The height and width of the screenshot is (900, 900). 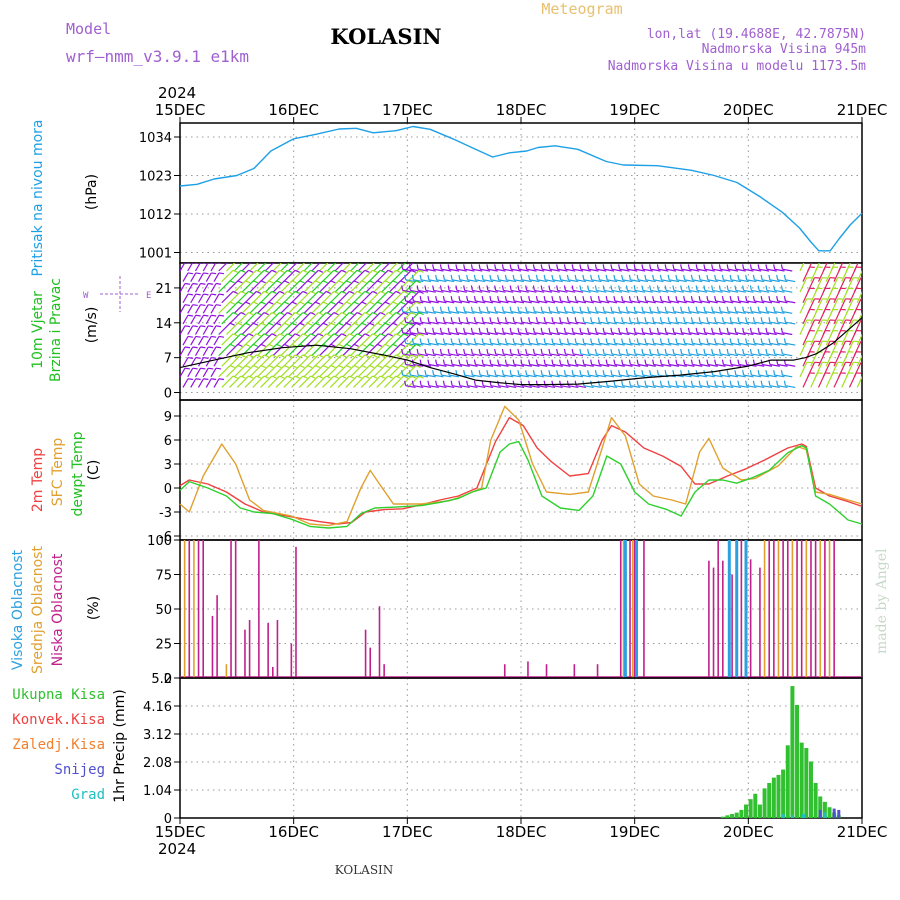 I want to click on time-label-bottom: 15DEC, so click(x=180, y=832).